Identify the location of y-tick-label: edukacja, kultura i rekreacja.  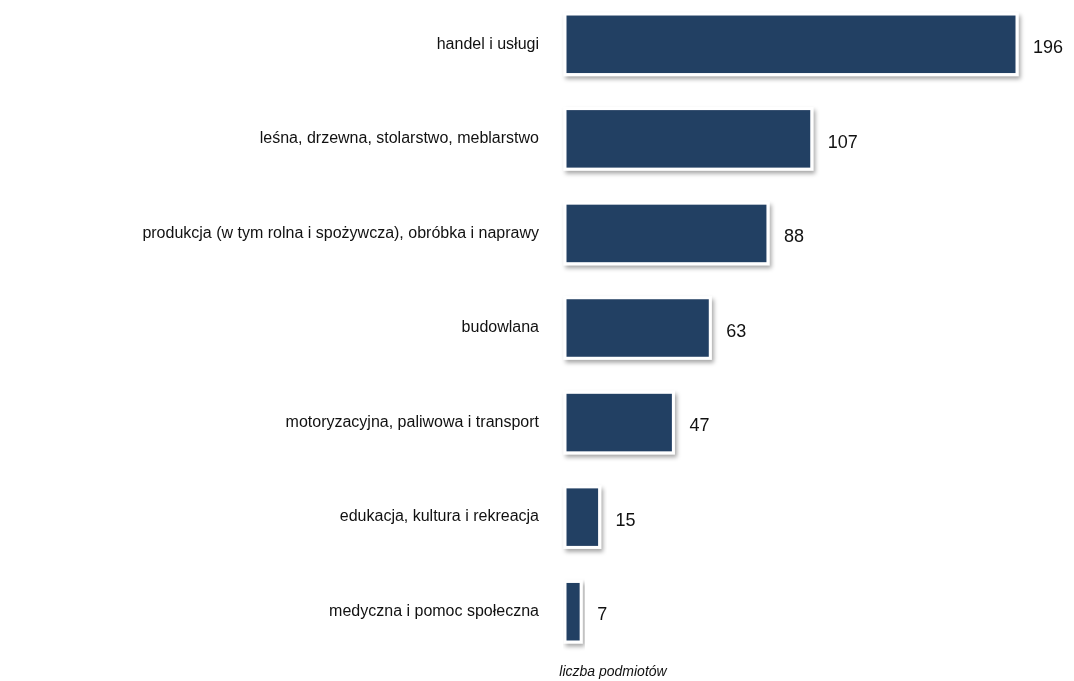
(439, 516).